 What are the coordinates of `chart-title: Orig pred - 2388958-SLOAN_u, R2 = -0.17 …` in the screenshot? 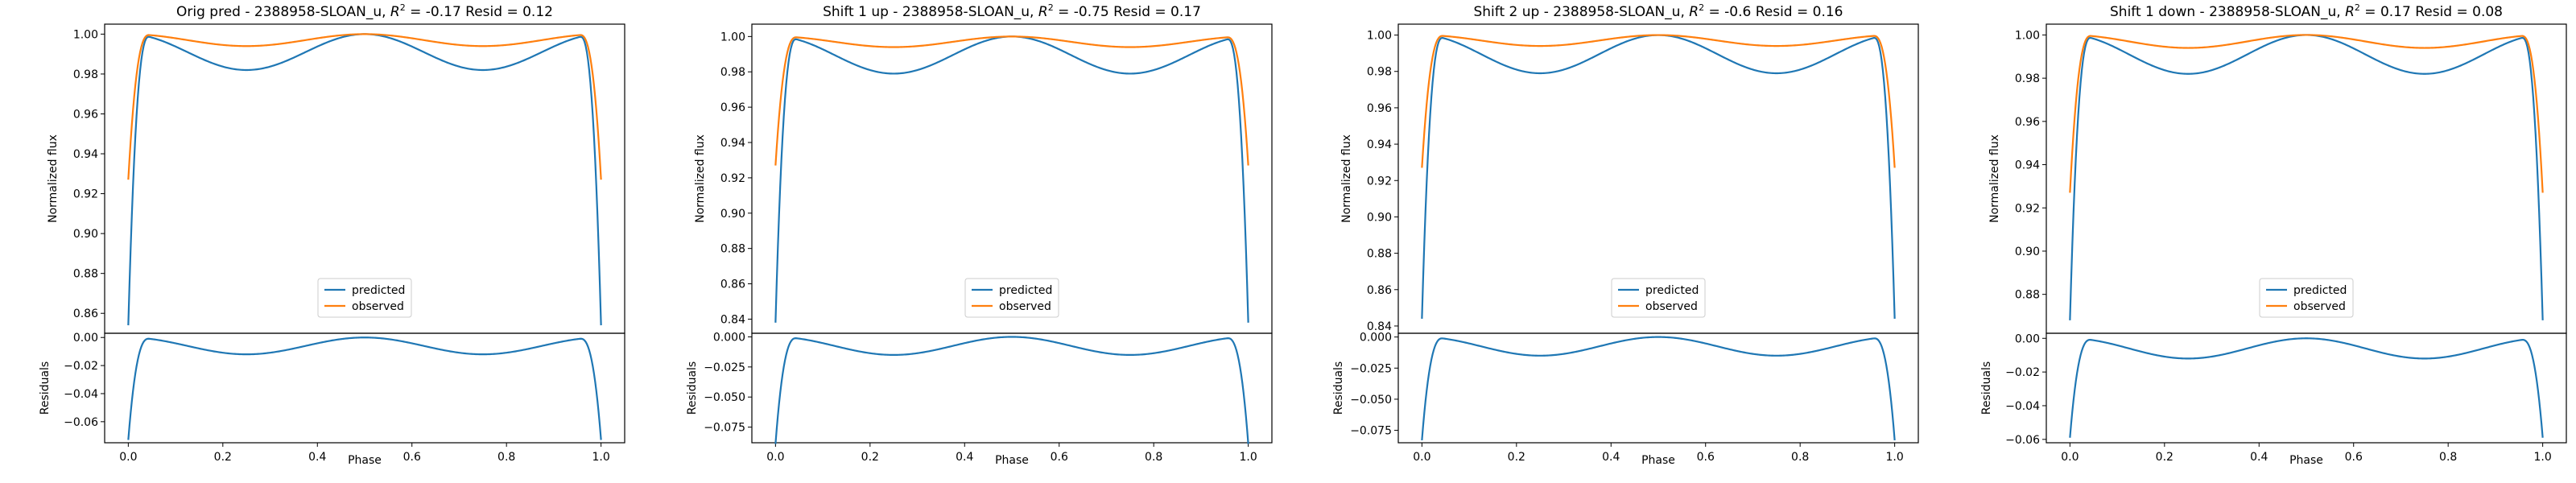 It's located at (364, 11).